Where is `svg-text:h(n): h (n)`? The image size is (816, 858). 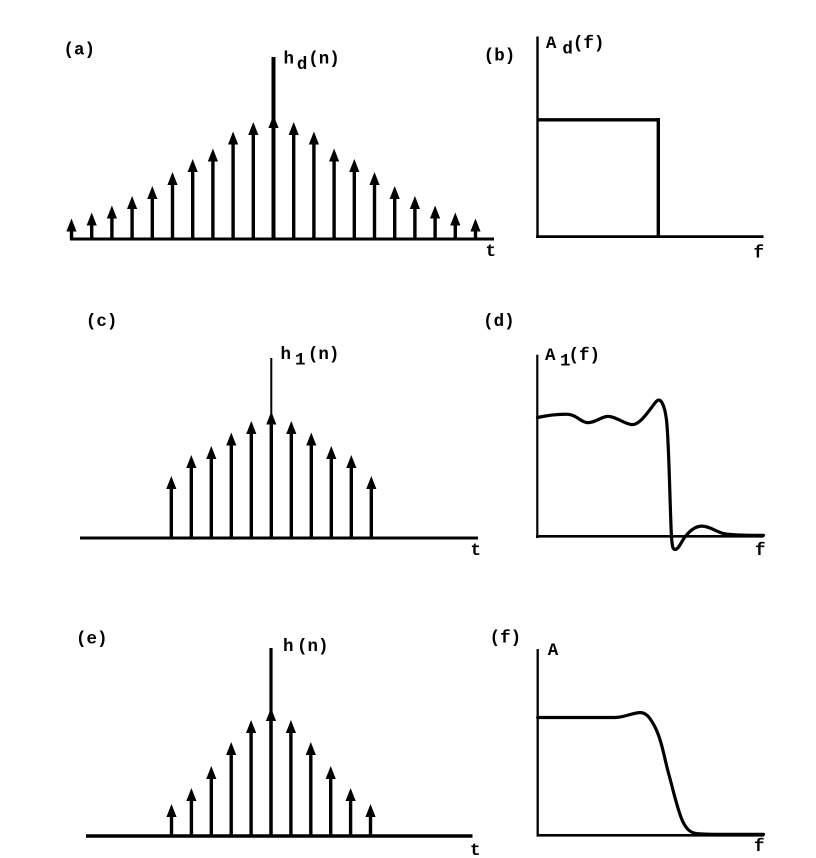 svg-text:h(n): h (n) is located at coordinates (306, 647).